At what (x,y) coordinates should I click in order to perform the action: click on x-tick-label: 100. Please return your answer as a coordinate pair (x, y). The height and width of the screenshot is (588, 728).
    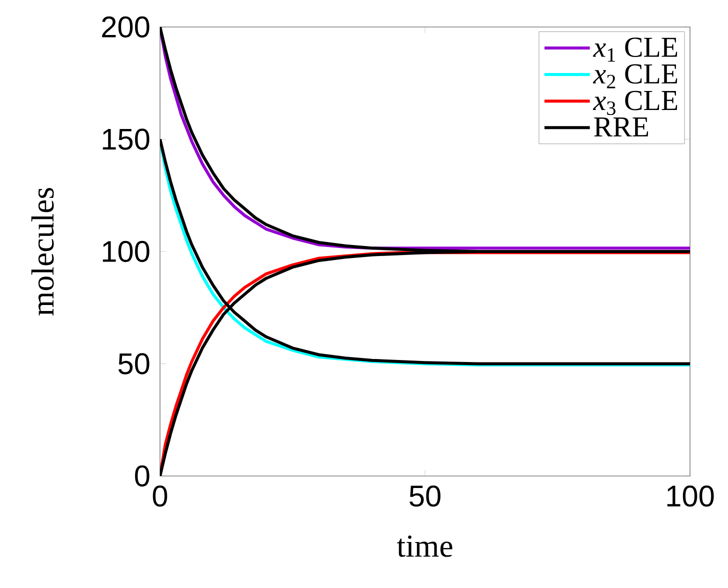
    Looking at the image, I should click on (690, 496).